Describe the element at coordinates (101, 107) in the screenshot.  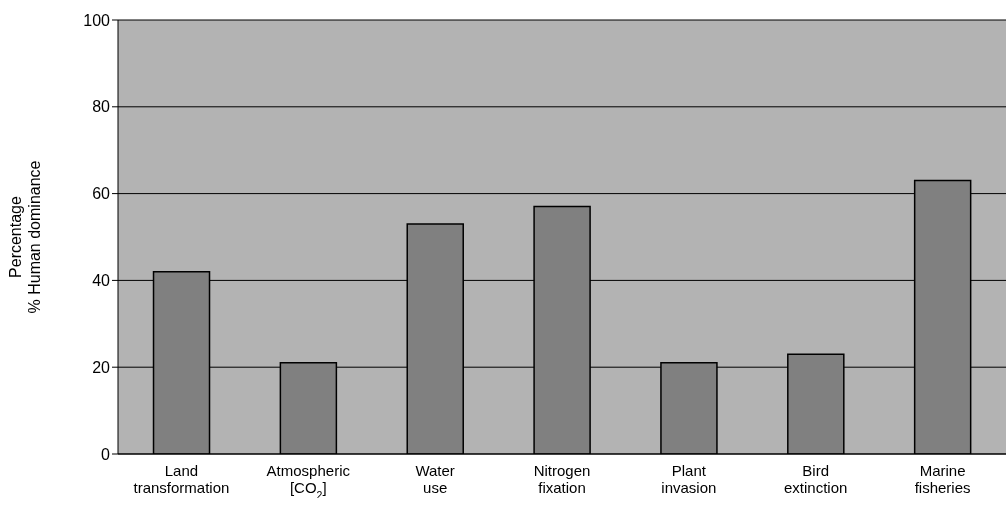
I see `y-tick-label: 80` at that location.